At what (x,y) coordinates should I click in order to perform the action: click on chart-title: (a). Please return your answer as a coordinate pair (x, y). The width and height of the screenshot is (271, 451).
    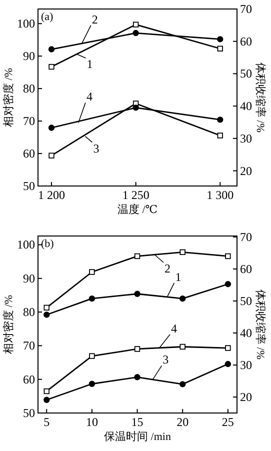
    Looking at the image, I should click on (47, 17).